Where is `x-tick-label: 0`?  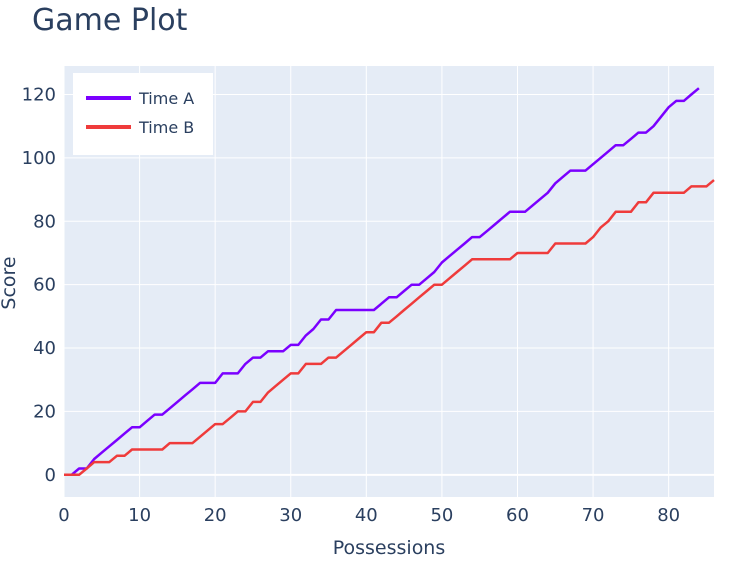 x-tick-label: 0 is located at coordinates (63, 515).